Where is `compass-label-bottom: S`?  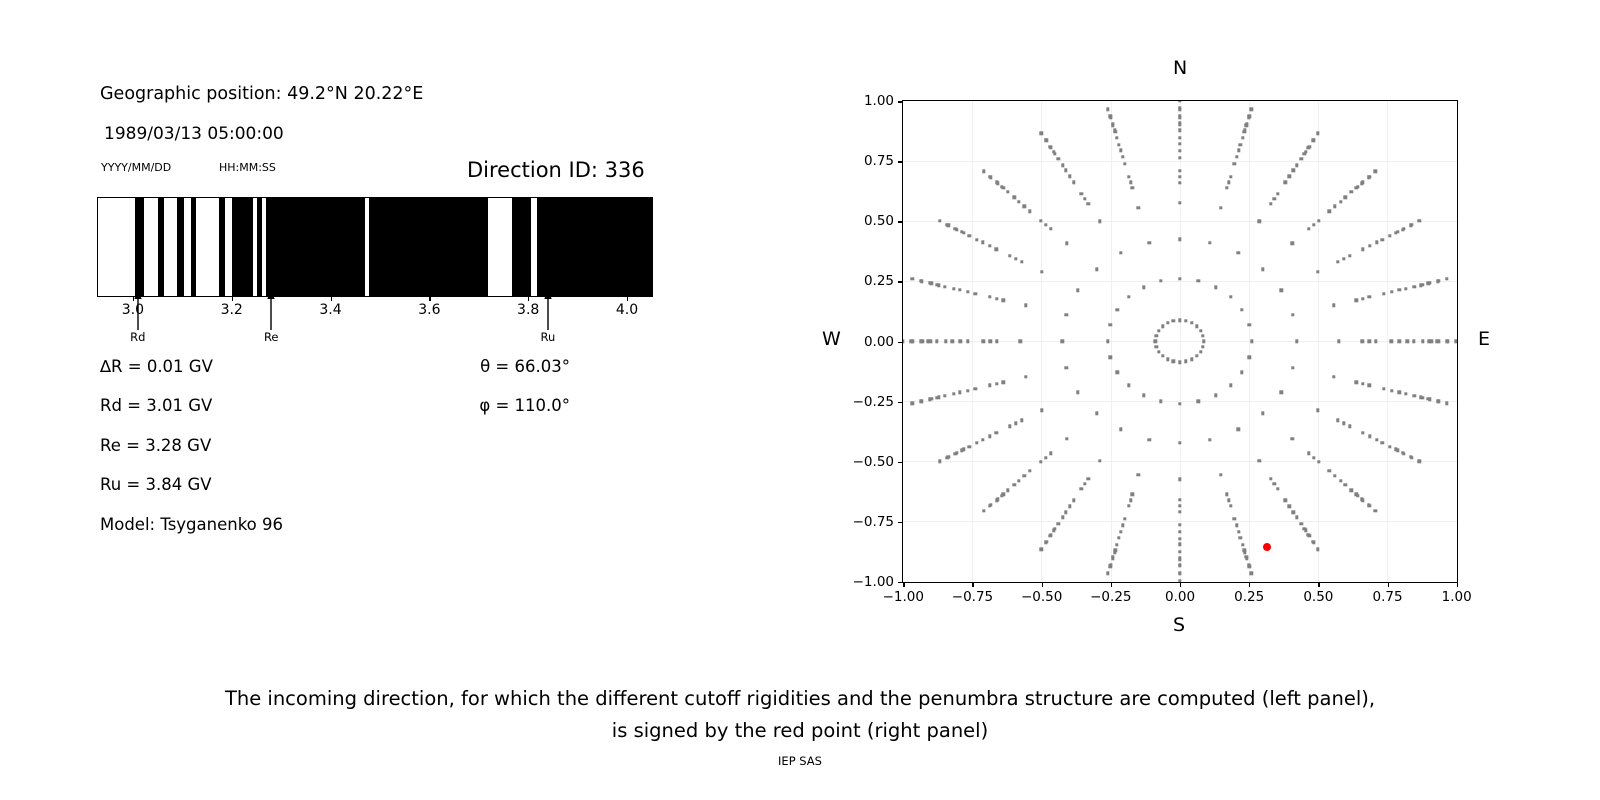 compass-label-bottom: S is located at coordinates (1179, 625).